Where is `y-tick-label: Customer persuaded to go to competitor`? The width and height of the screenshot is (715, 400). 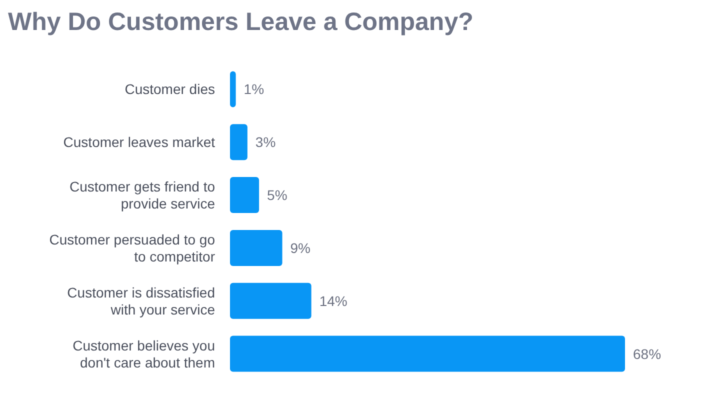
y-tick-label: Customer persuaded to go to competitor is located at coordinates (132, 247).